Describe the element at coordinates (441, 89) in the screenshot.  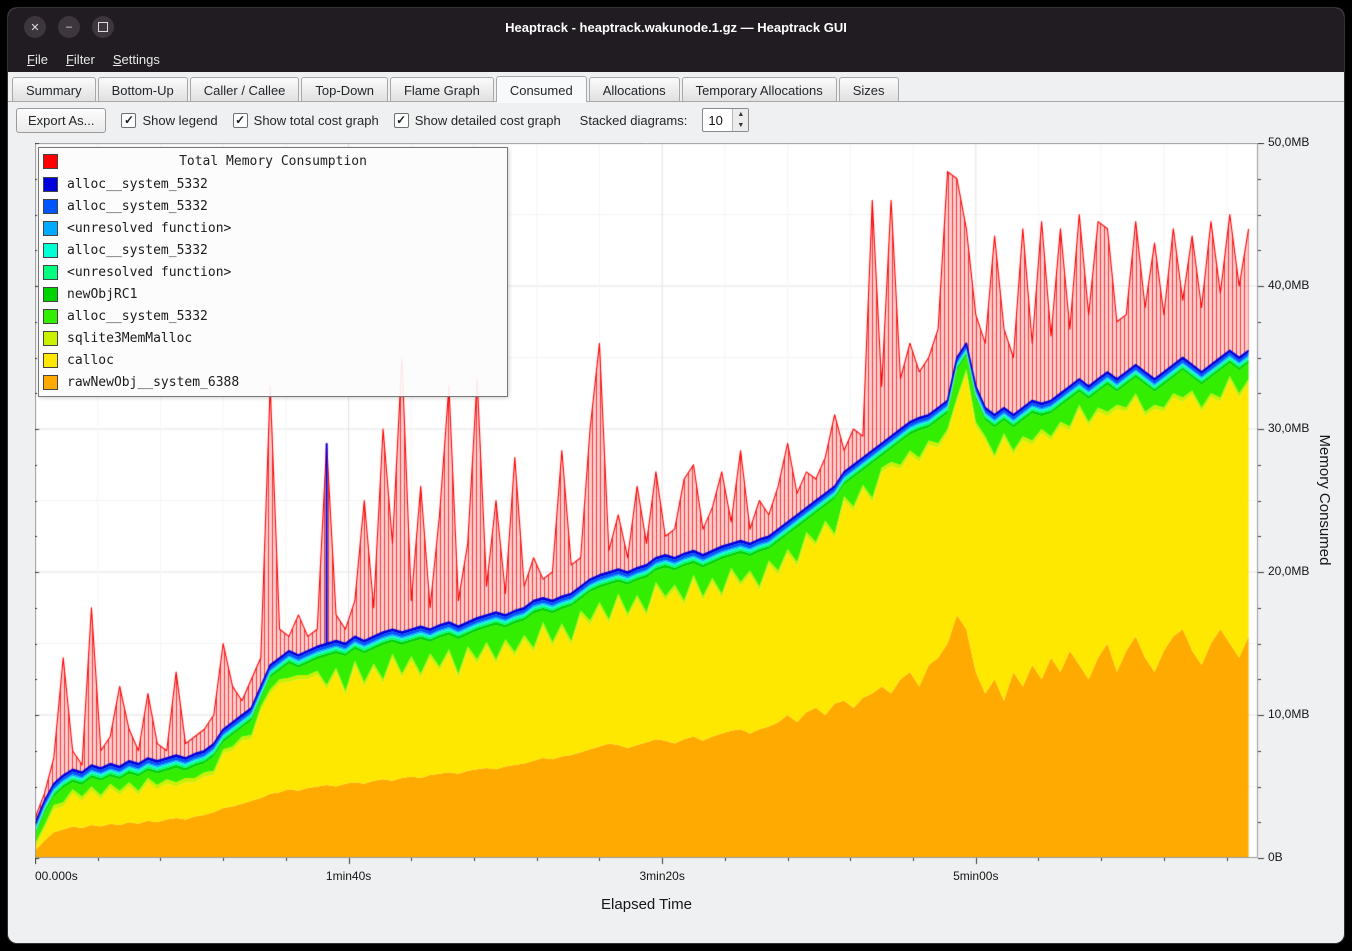
I see `tab-flame-graph: Flame Graph` at that location.